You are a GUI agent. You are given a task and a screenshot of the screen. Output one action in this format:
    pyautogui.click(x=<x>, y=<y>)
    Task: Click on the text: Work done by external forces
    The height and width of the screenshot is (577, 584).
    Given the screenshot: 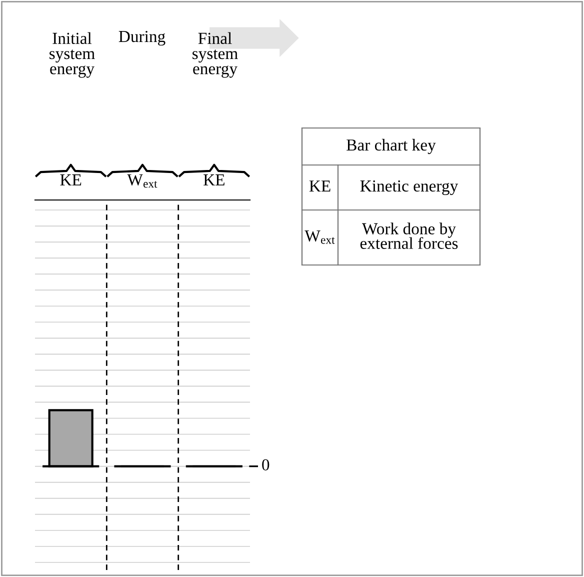 What is the action you would take?
    pyautogui.click(x=409, y=235)
    